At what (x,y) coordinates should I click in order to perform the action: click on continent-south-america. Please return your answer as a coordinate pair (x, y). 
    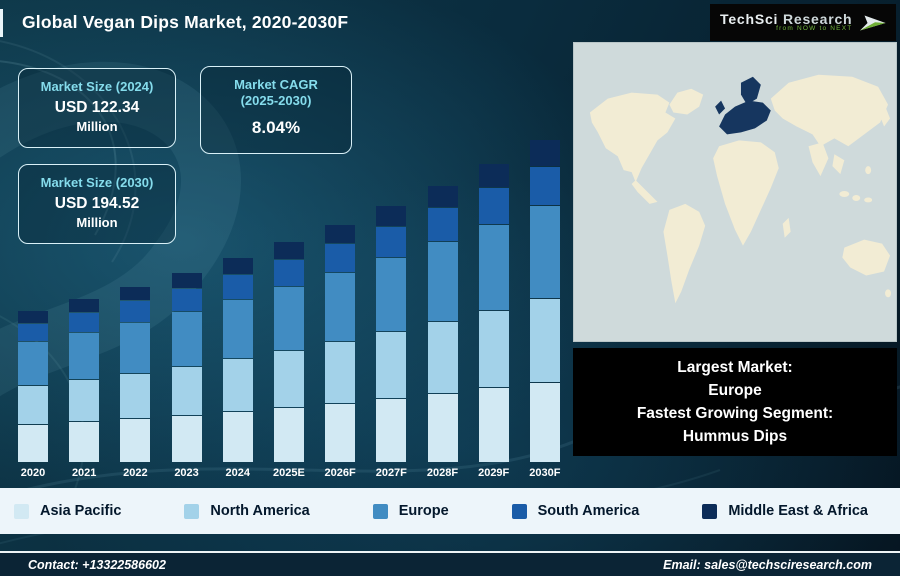
    Looking at the image, I should click on (684, 253).